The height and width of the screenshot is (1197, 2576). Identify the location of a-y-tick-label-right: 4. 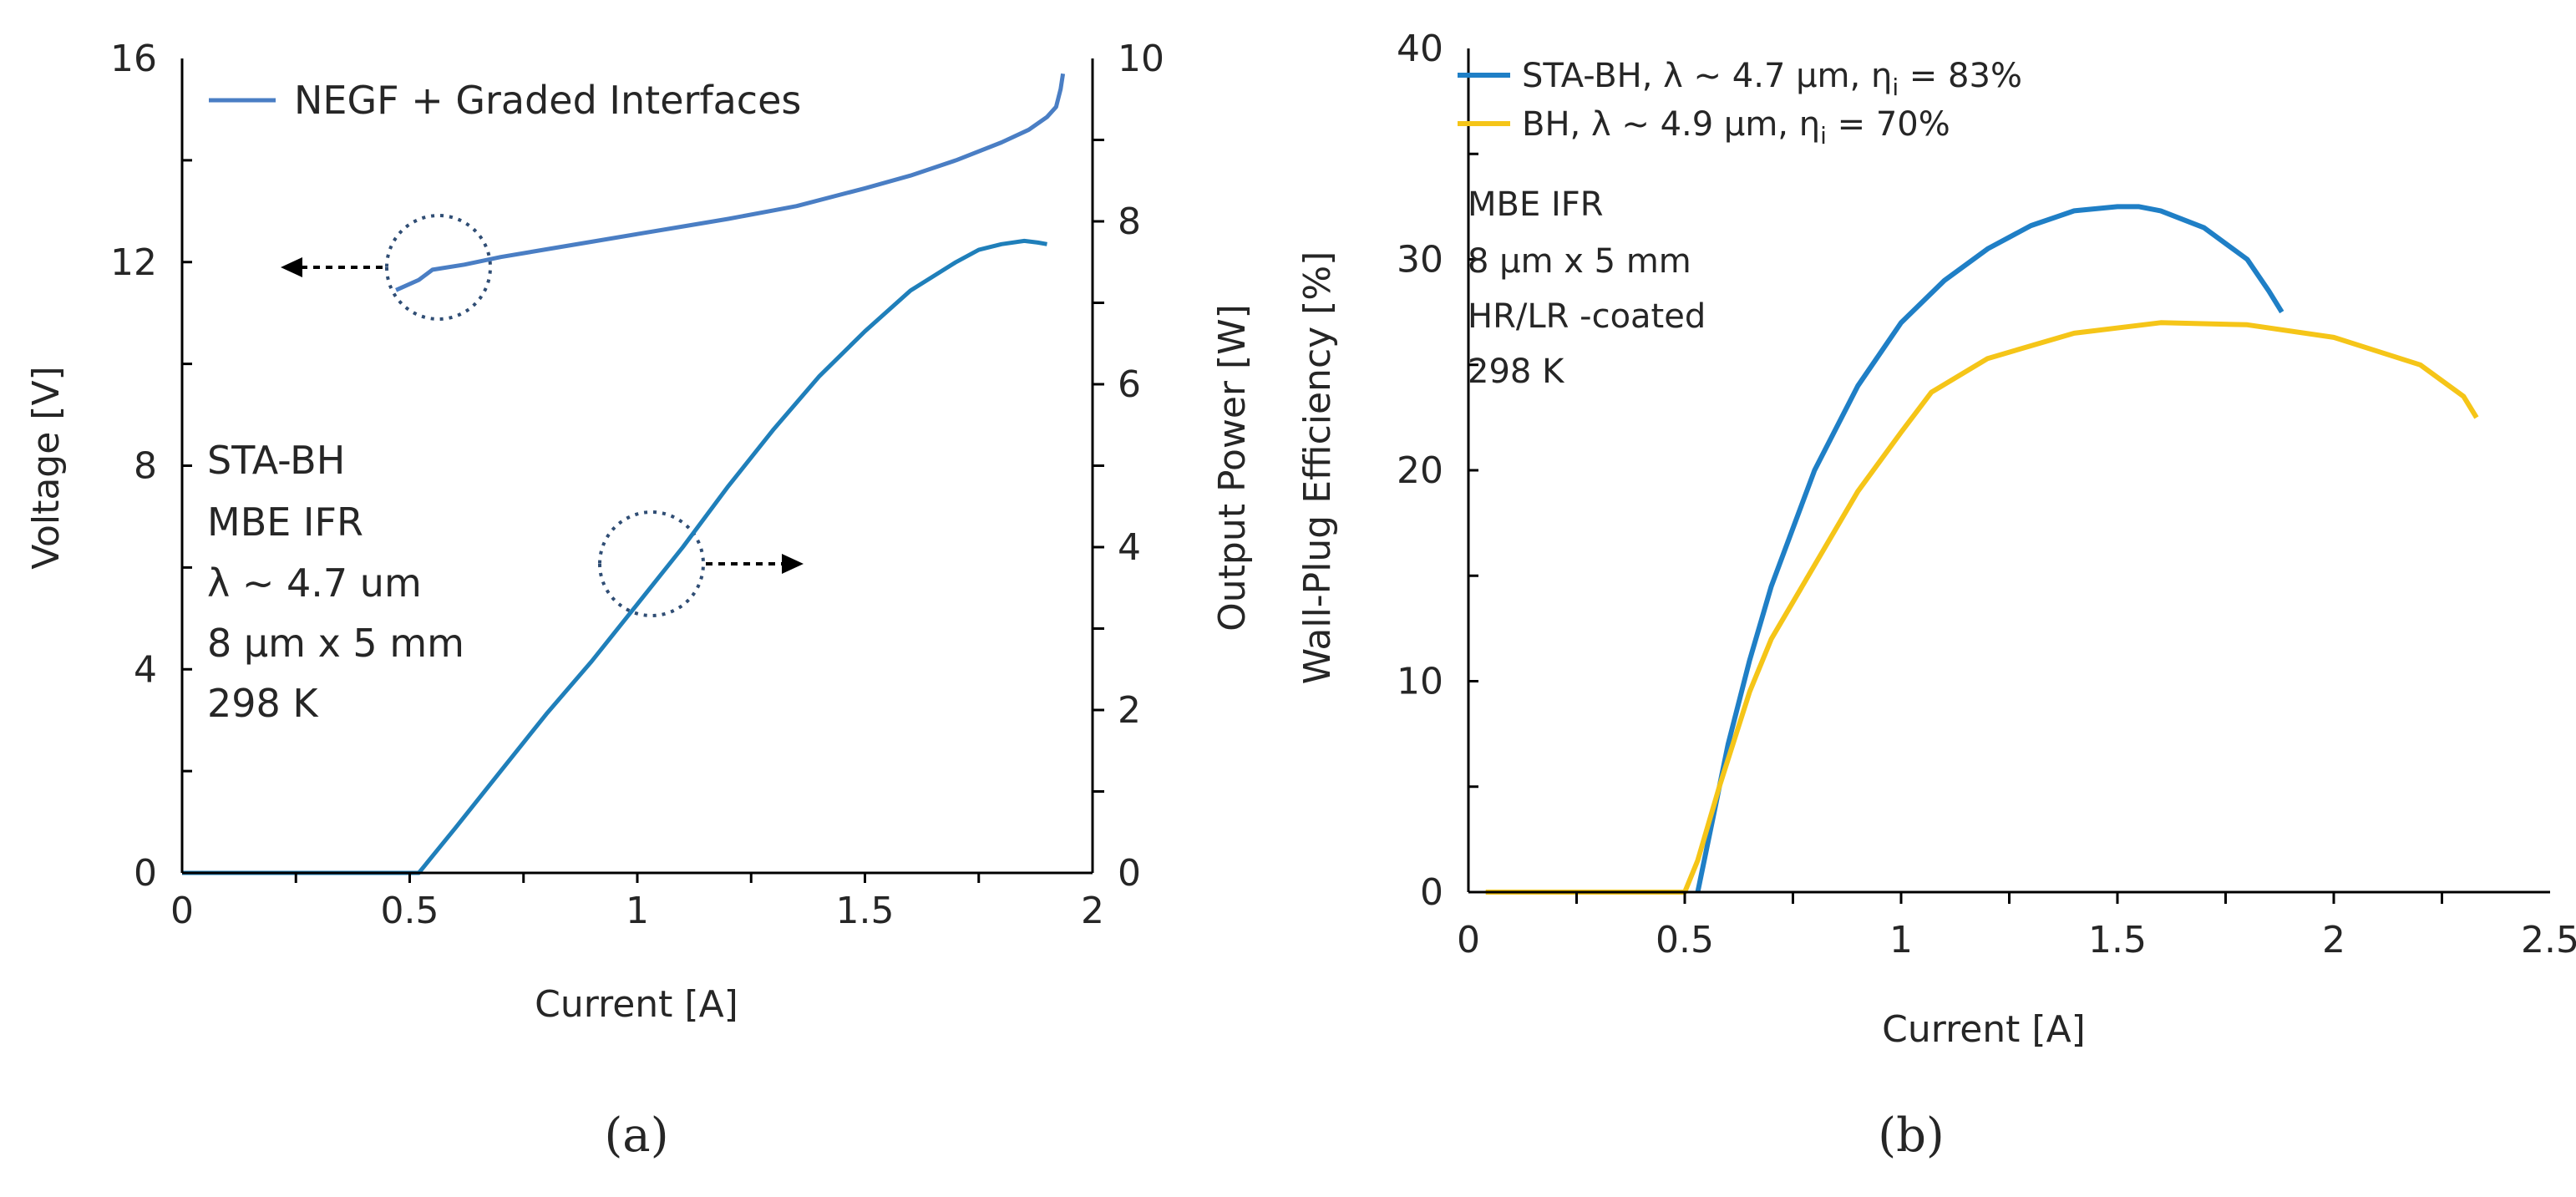
(1129, 547).